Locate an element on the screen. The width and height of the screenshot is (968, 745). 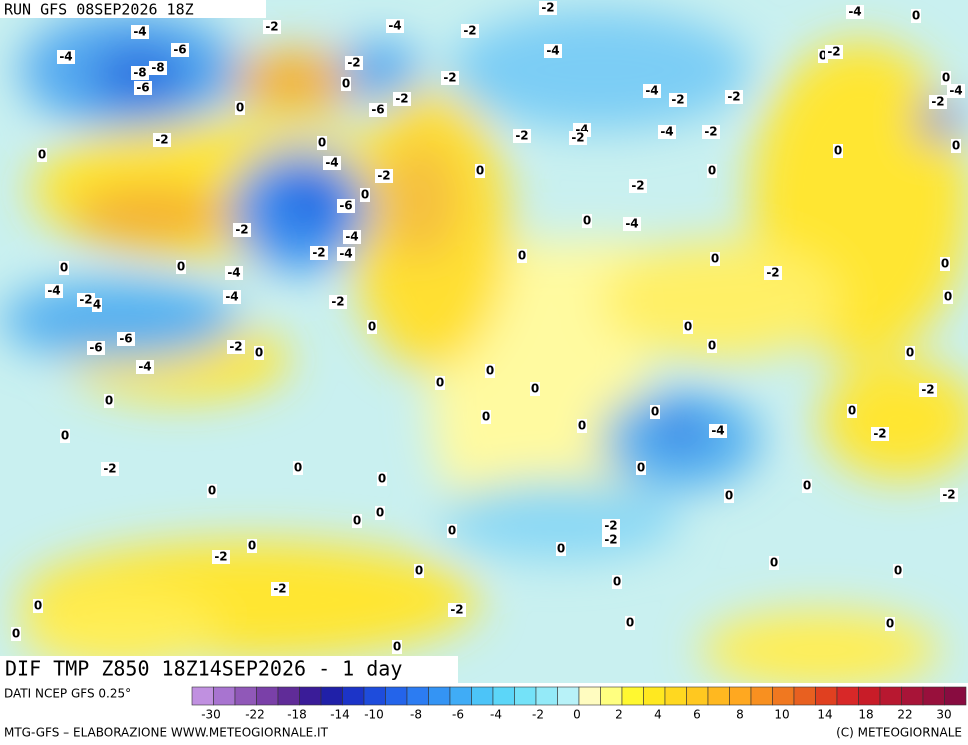
colorbar-label: 2 is located at coordinates (619, 715).